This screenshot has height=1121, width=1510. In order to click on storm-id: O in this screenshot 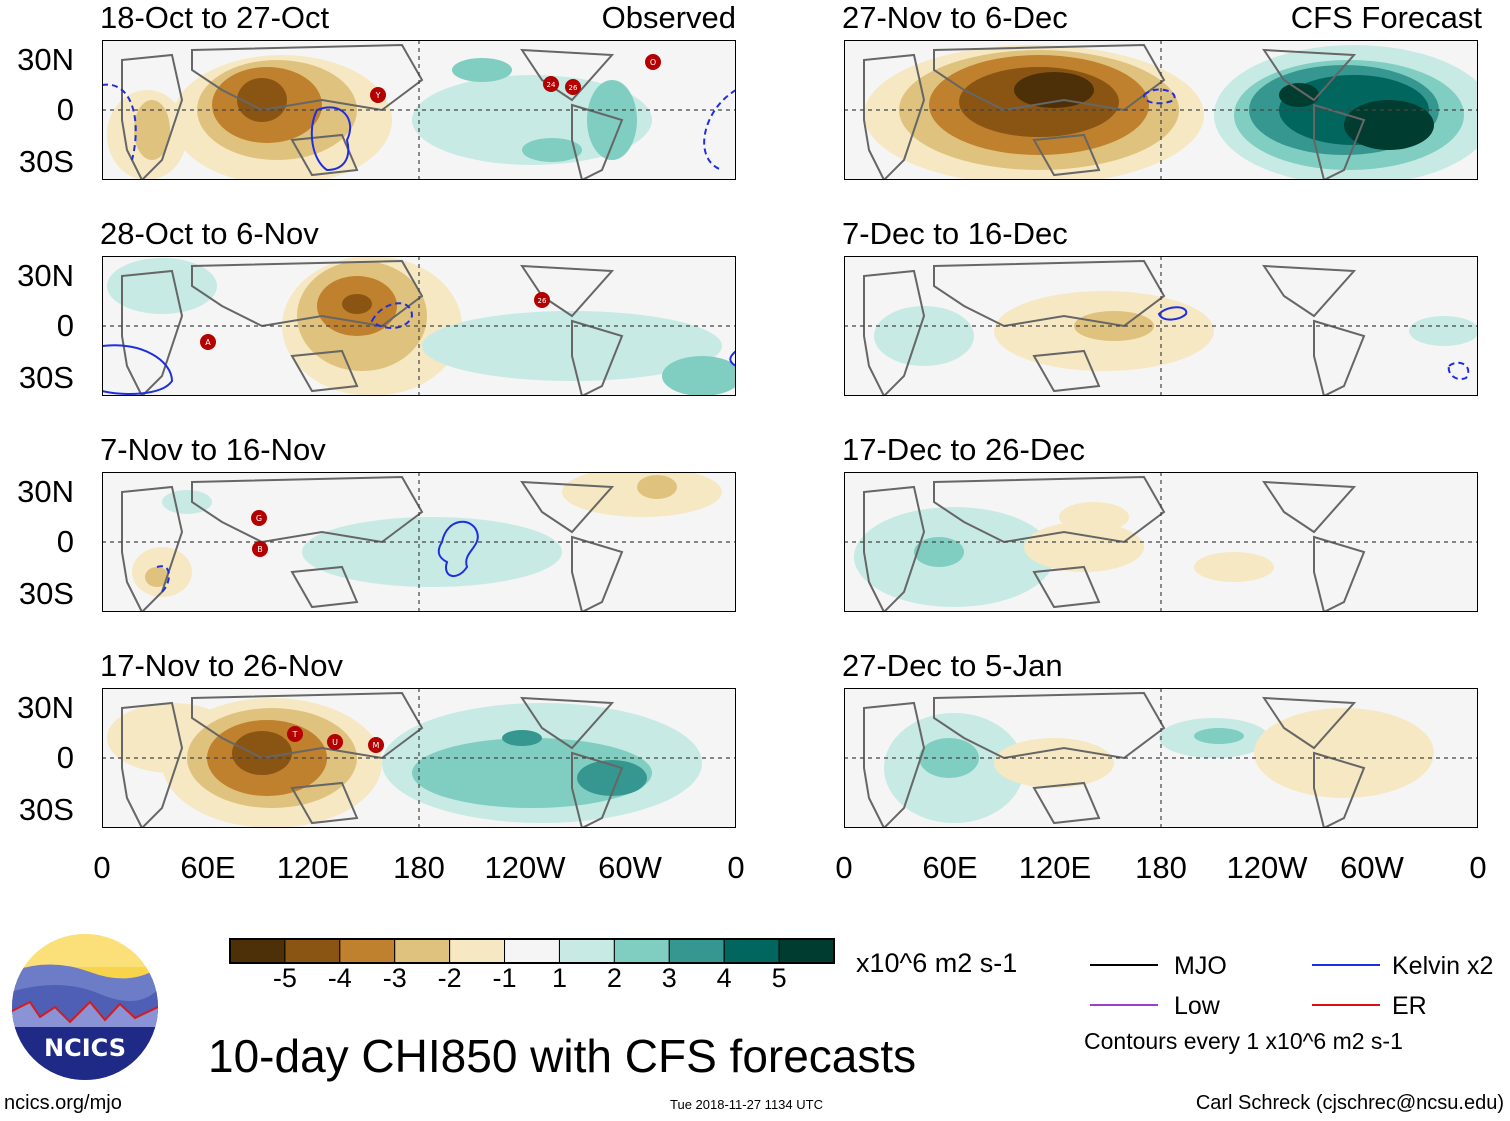, I will do `click(653, 62)`.